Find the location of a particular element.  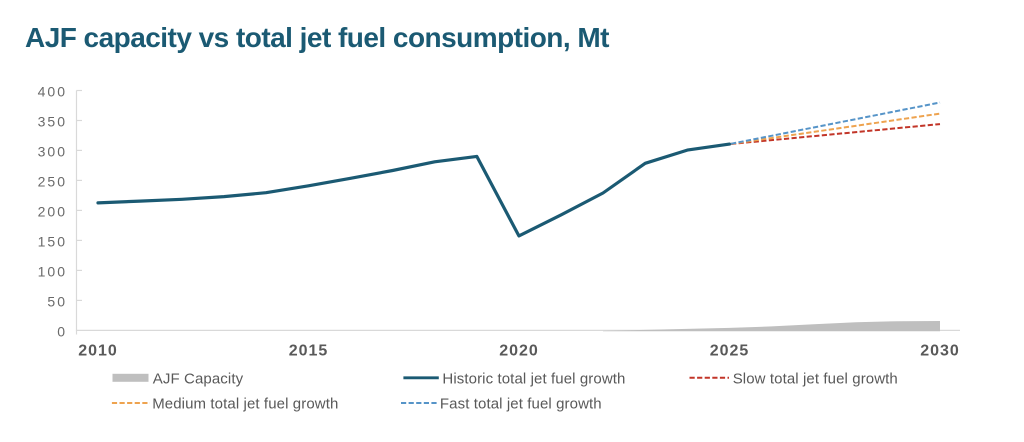

svg-text: 0 is located at coordinates (62, 331).